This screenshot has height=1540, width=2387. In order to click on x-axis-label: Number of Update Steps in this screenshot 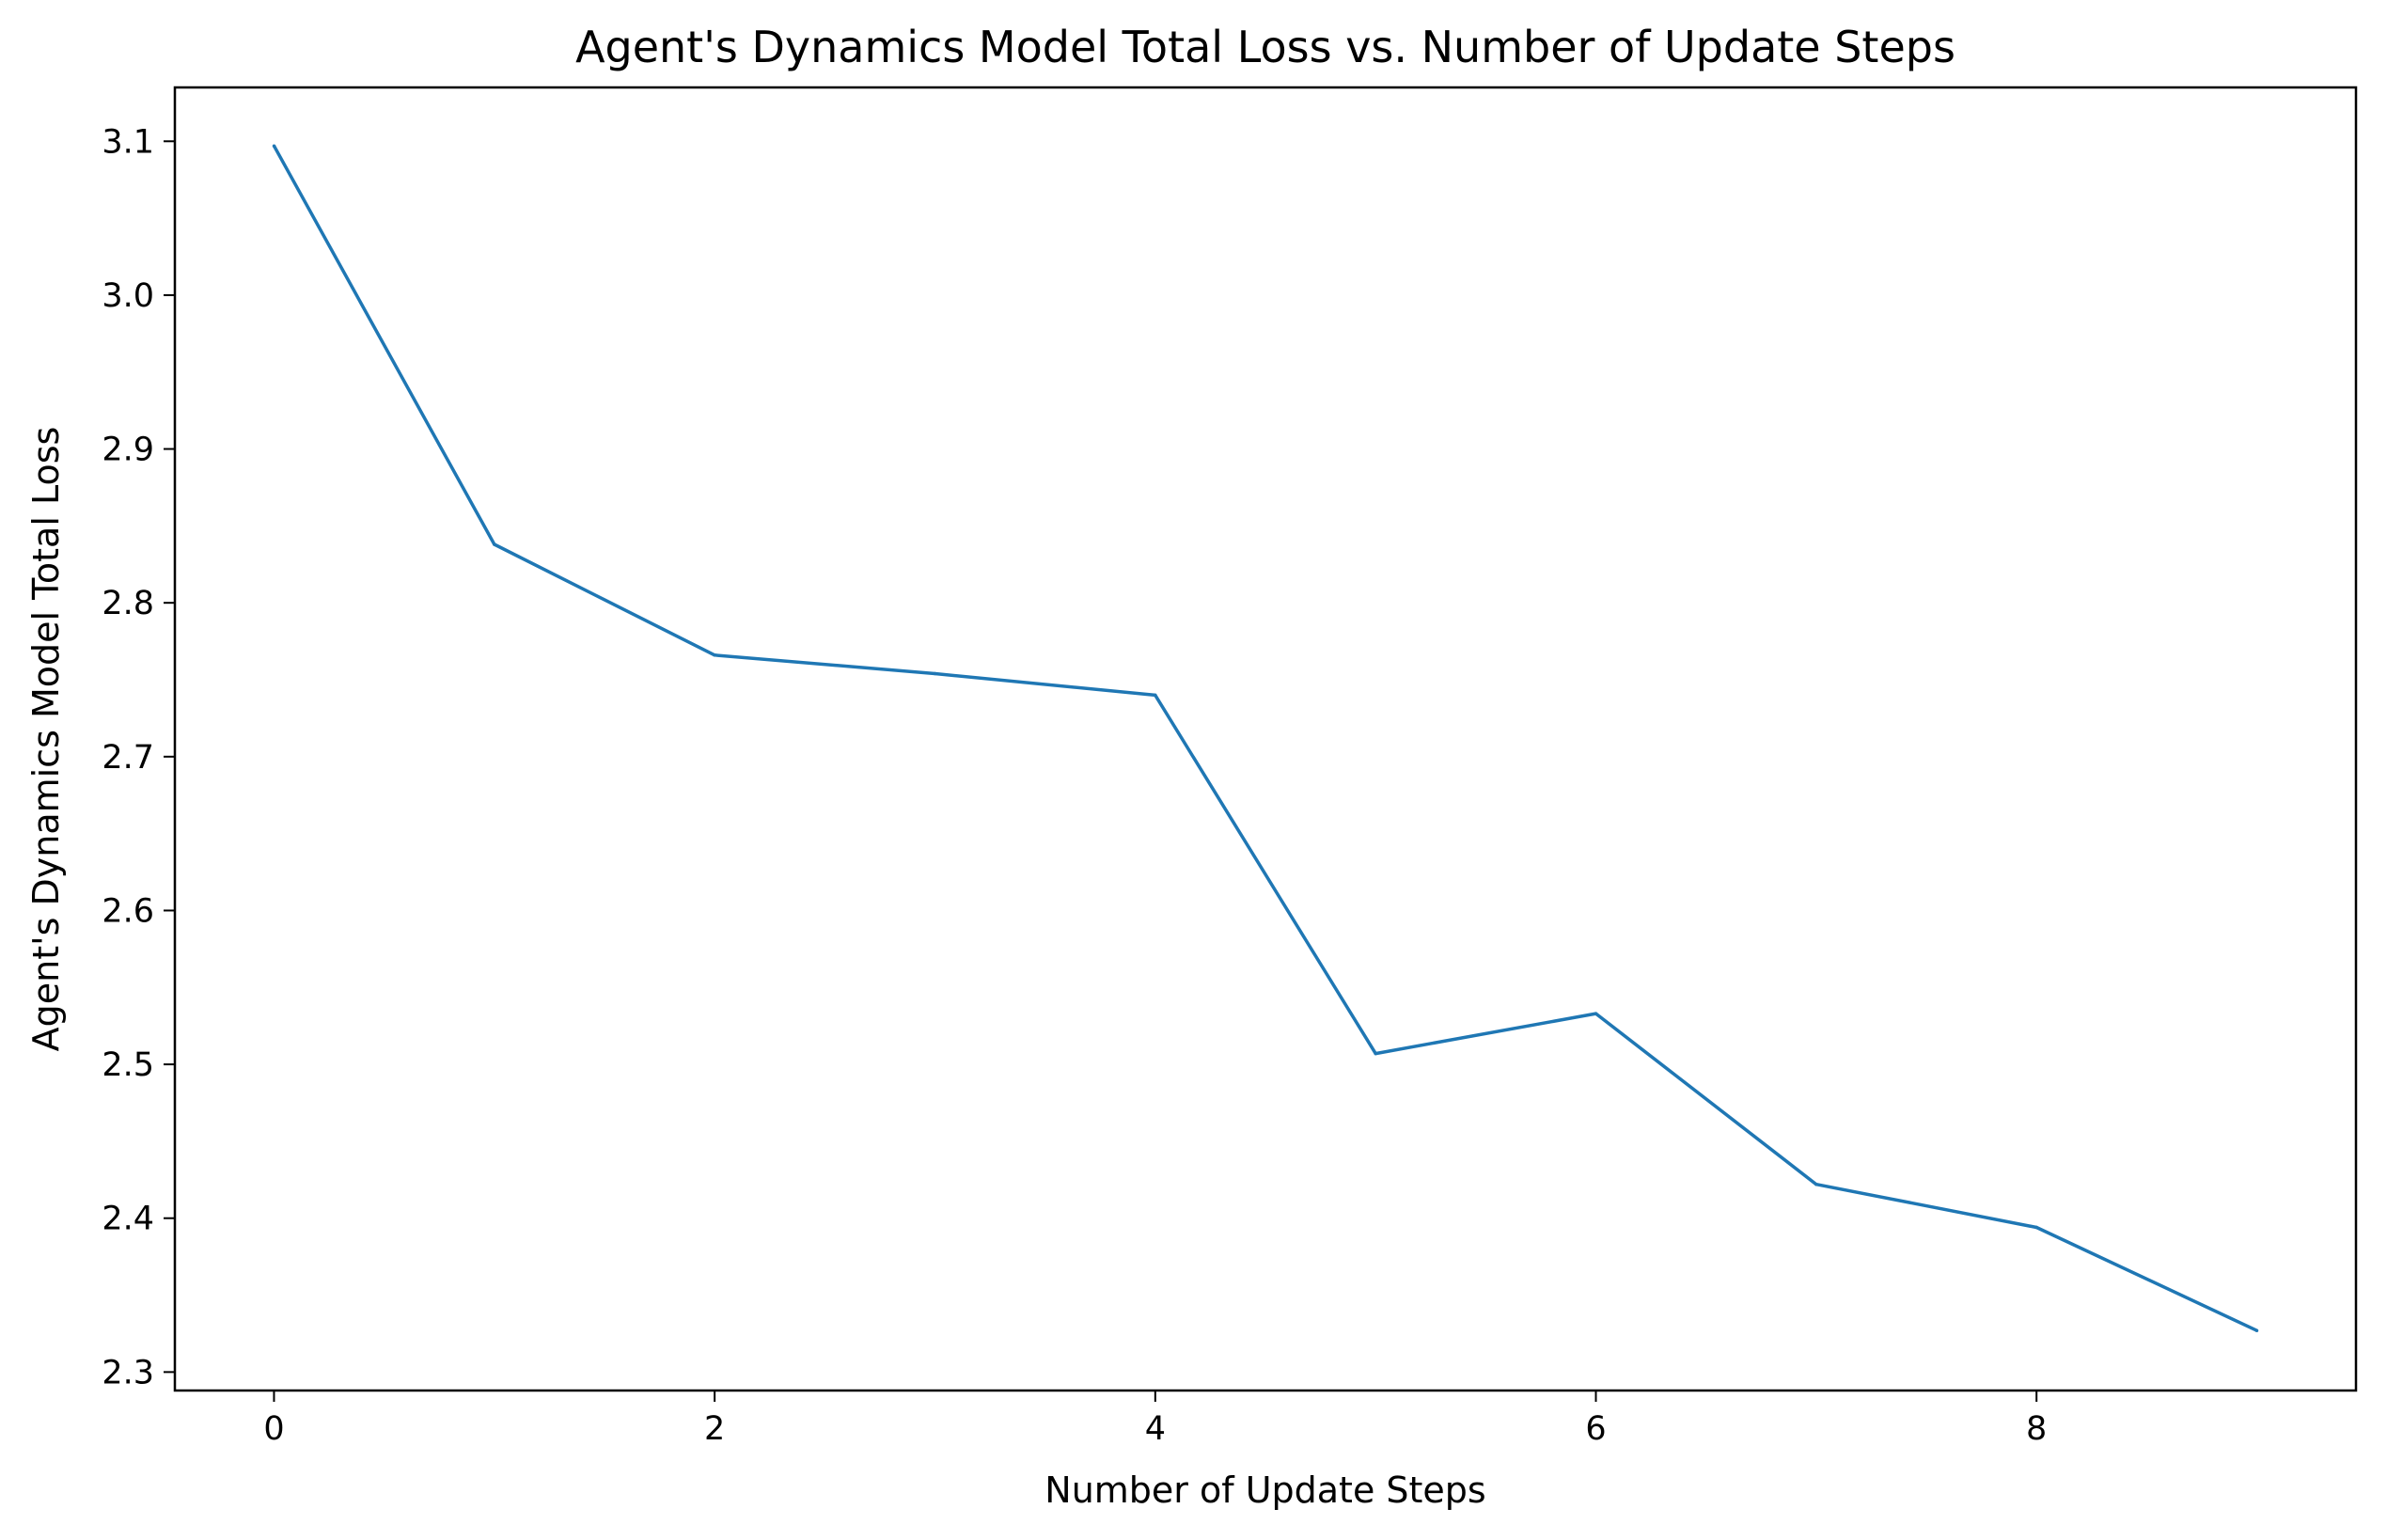, I will do `click(1264, 1490)`.